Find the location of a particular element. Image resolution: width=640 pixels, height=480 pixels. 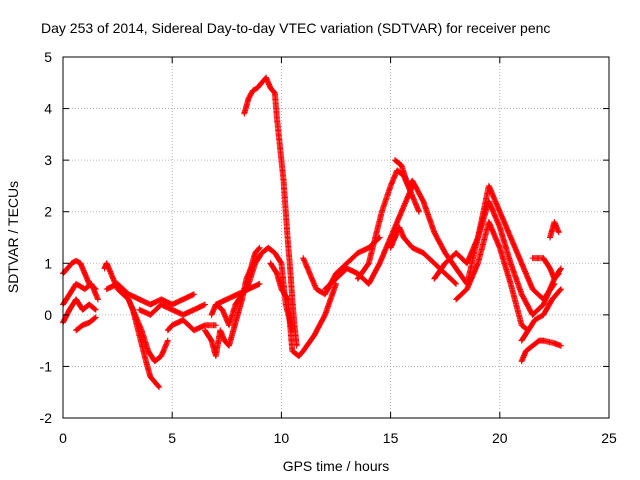

series-s15 is located at coordinates (341, 266).